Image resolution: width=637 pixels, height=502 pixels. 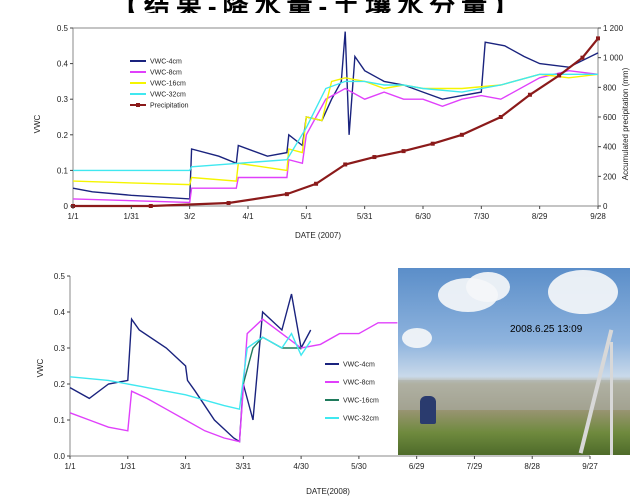 I want to click on chart2-legend-label: VWC-32cm, so click(x=361, y=419).